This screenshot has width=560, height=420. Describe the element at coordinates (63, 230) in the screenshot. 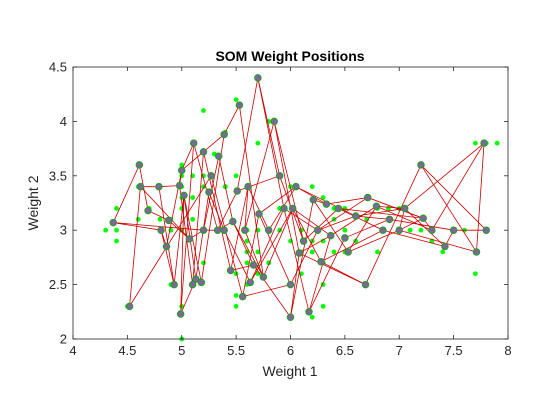

I see `y-tick-label: 3` at that location.